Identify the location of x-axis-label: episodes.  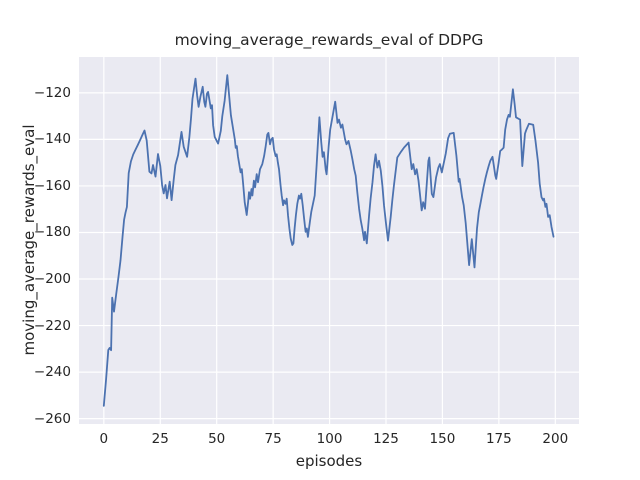
(329, 461).